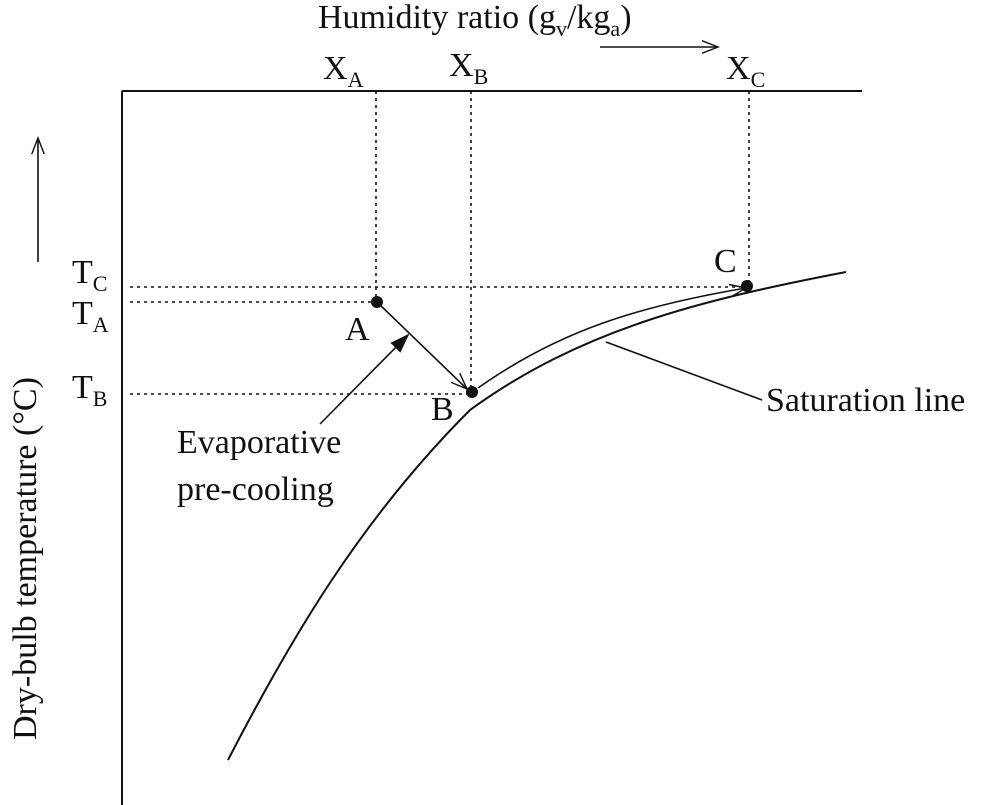  What do you see at coordinates (90, 316) in the screenshot?
I see `y-tick-label-a: TA` at bounding box center [90, 316].